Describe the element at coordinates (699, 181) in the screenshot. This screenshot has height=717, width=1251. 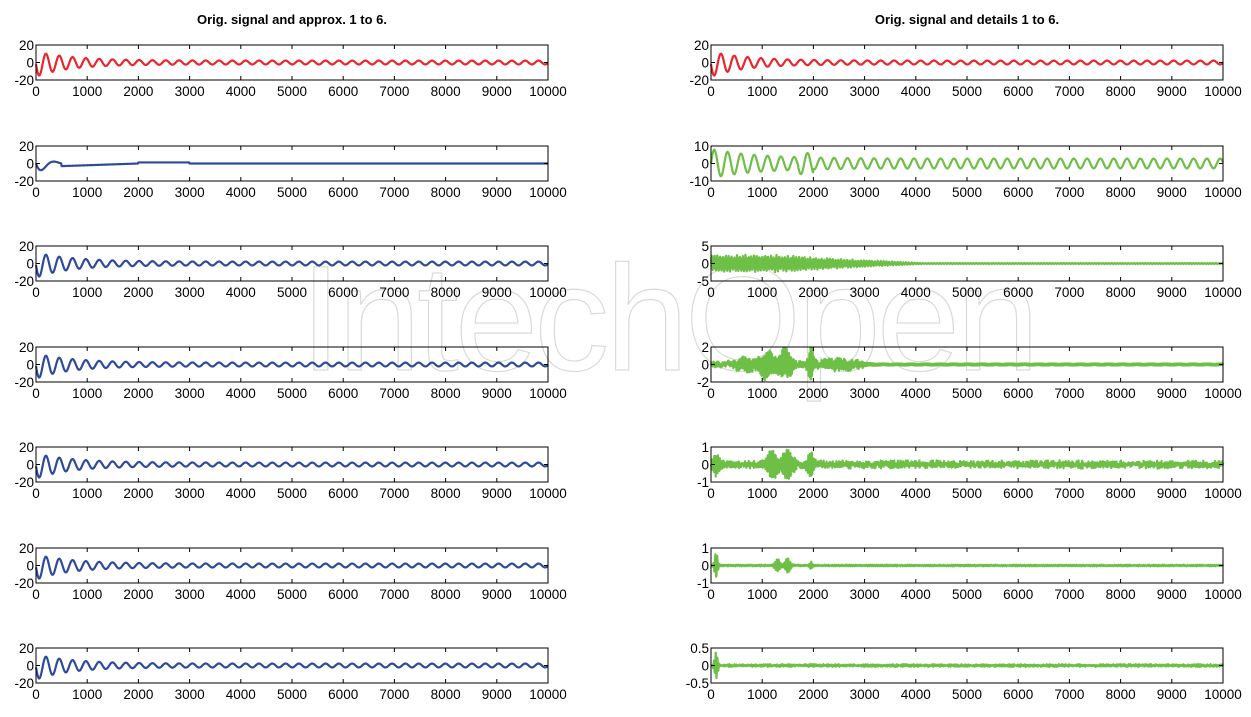
I see `y-tick-label: -10` at that location.